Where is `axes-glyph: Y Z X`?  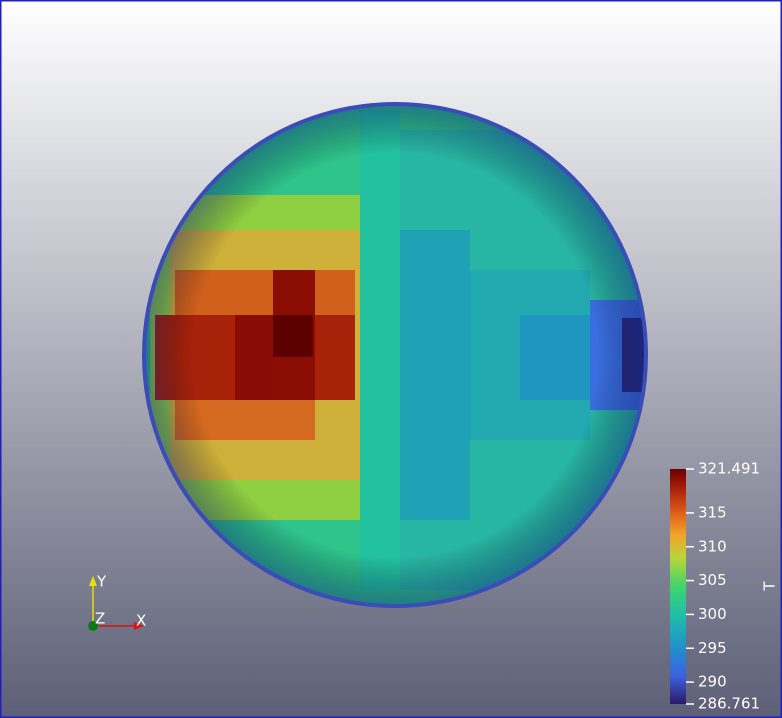
axes-glyph: Y Z X is located at coordinates (117, 602).